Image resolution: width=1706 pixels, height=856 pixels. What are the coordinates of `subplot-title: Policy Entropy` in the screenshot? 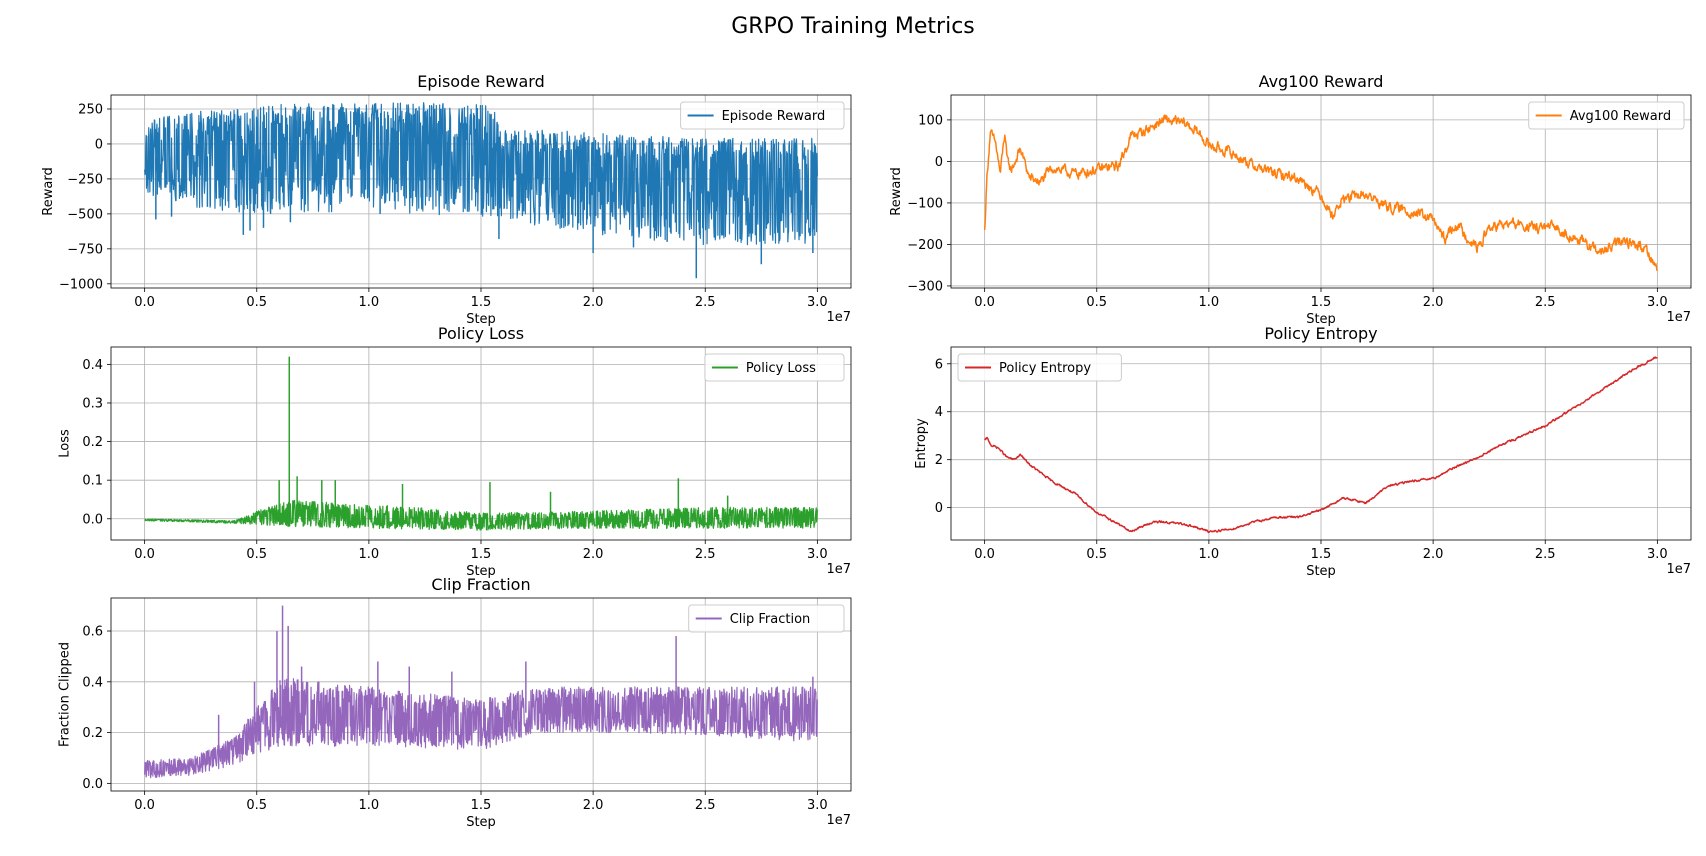 It's located at (1320, 333).